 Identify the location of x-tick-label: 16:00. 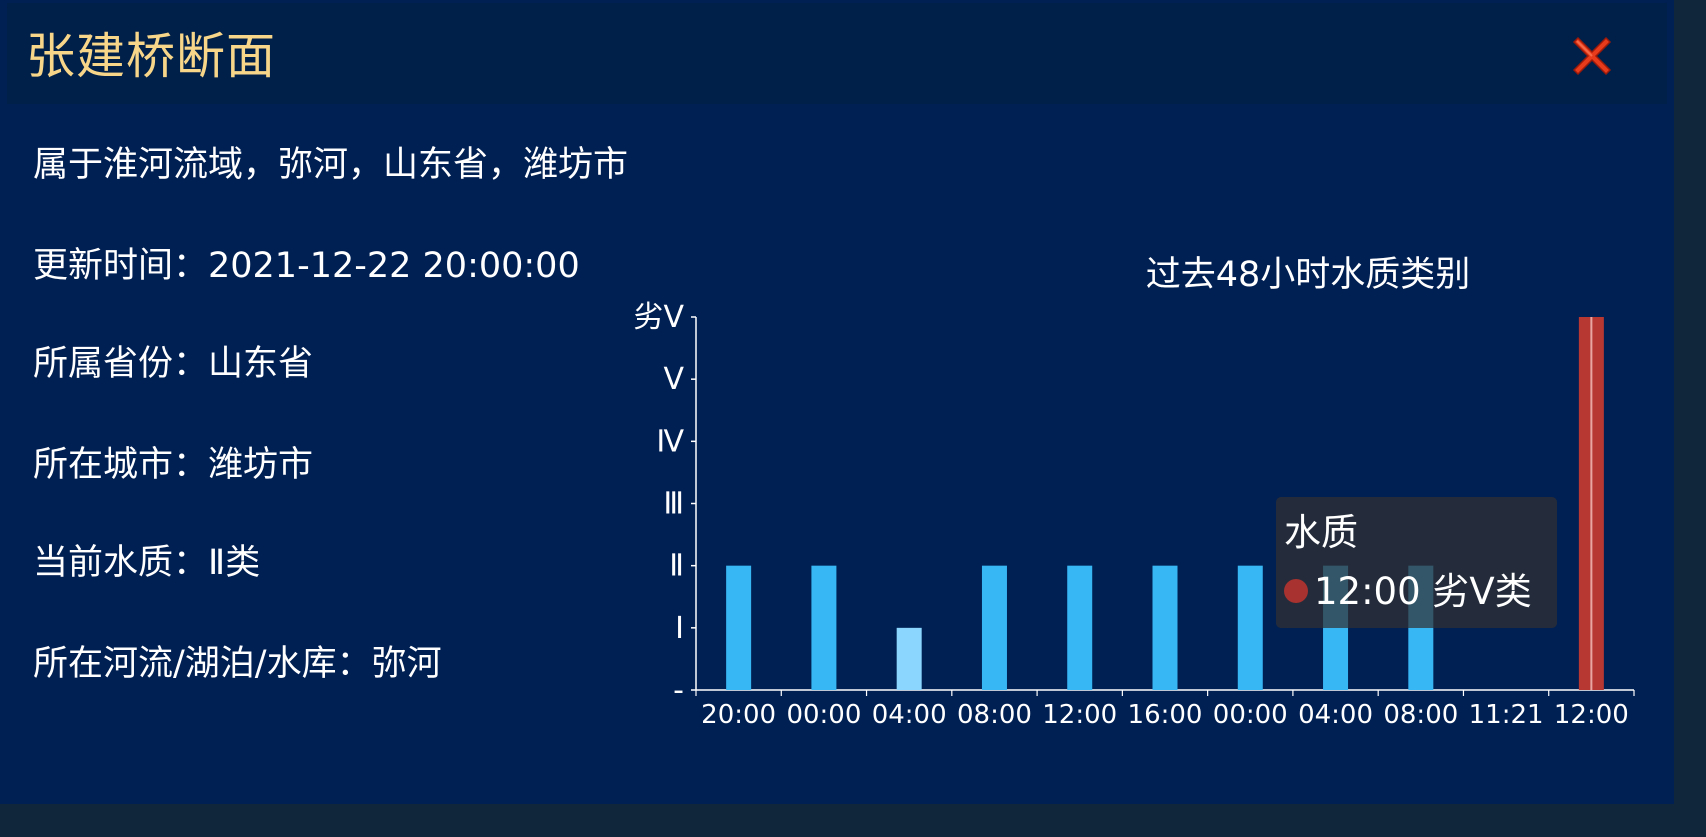
(1165, 715).